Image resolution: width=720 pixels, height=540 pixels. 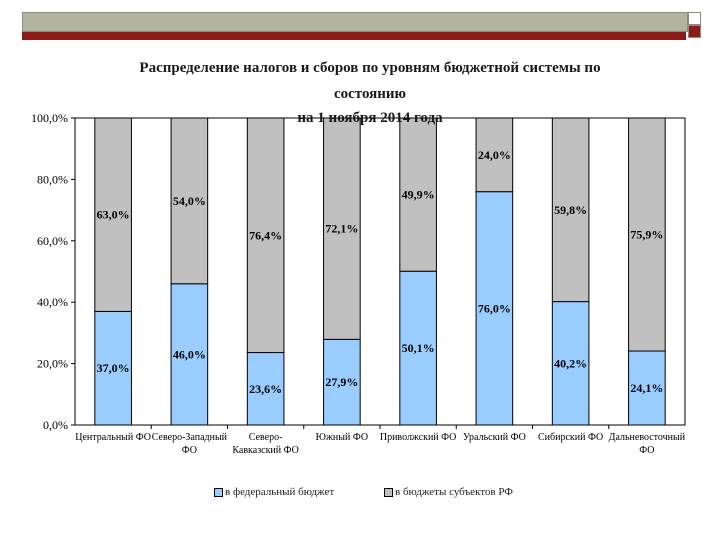 I want to click on y-tick-label: 0,0%, so click(x=55, y=425).